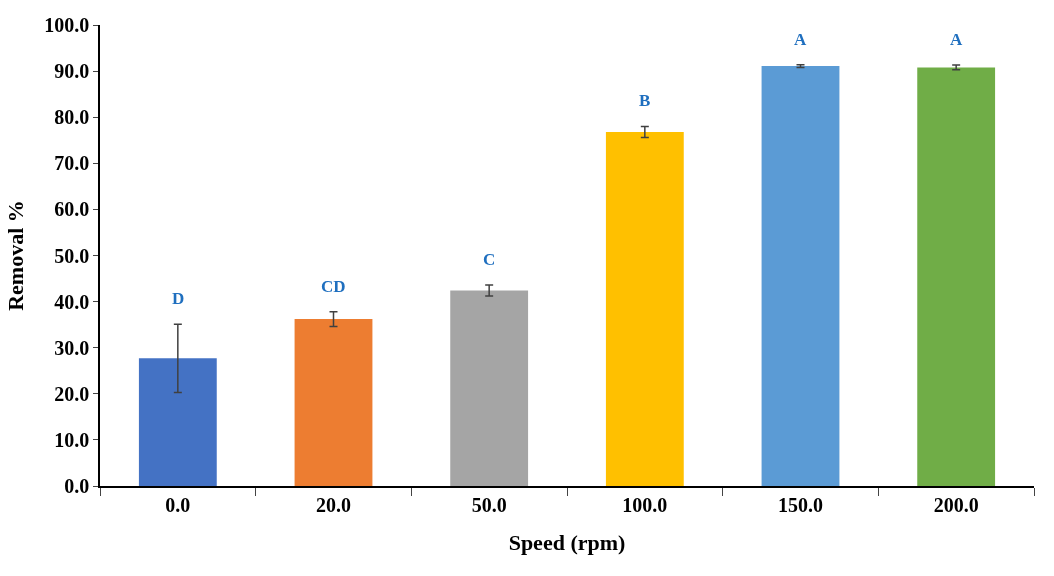  Describe the element at coordinates (72, 117) in the screenshot. I see `y-tick-label: 80.0` at that location.